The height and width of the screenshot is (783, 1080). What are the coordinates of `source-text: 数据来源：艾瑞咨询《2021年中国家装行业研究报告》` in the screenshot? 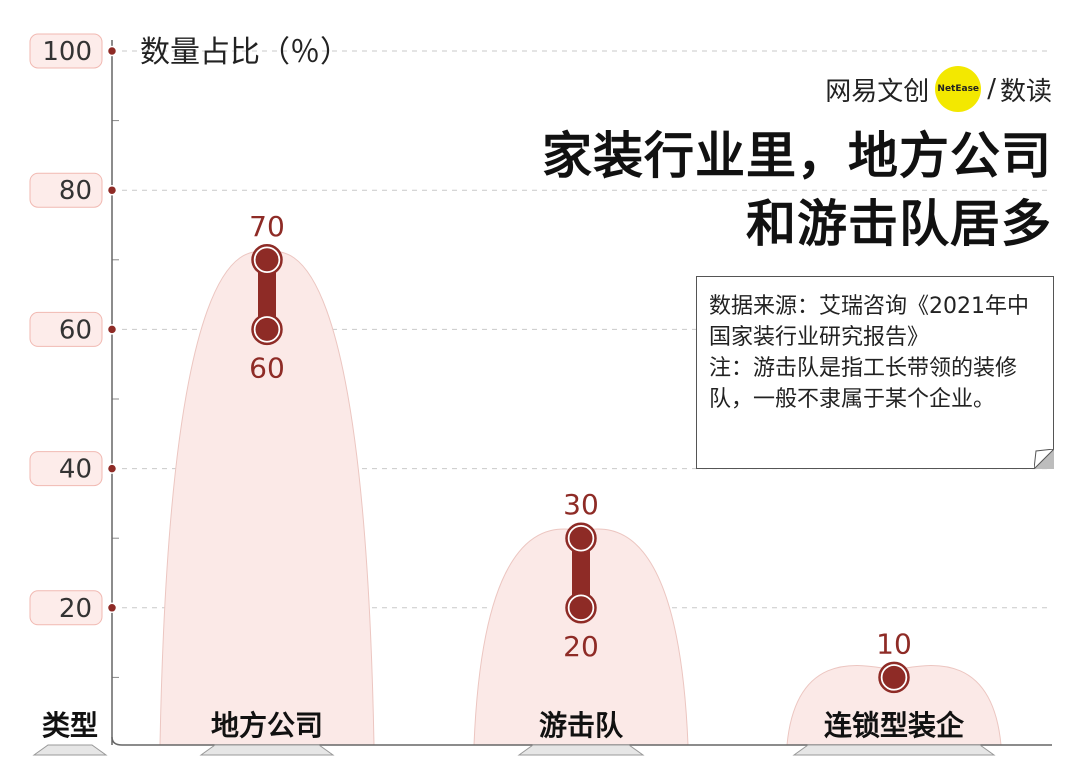 It's located at (869, 322).